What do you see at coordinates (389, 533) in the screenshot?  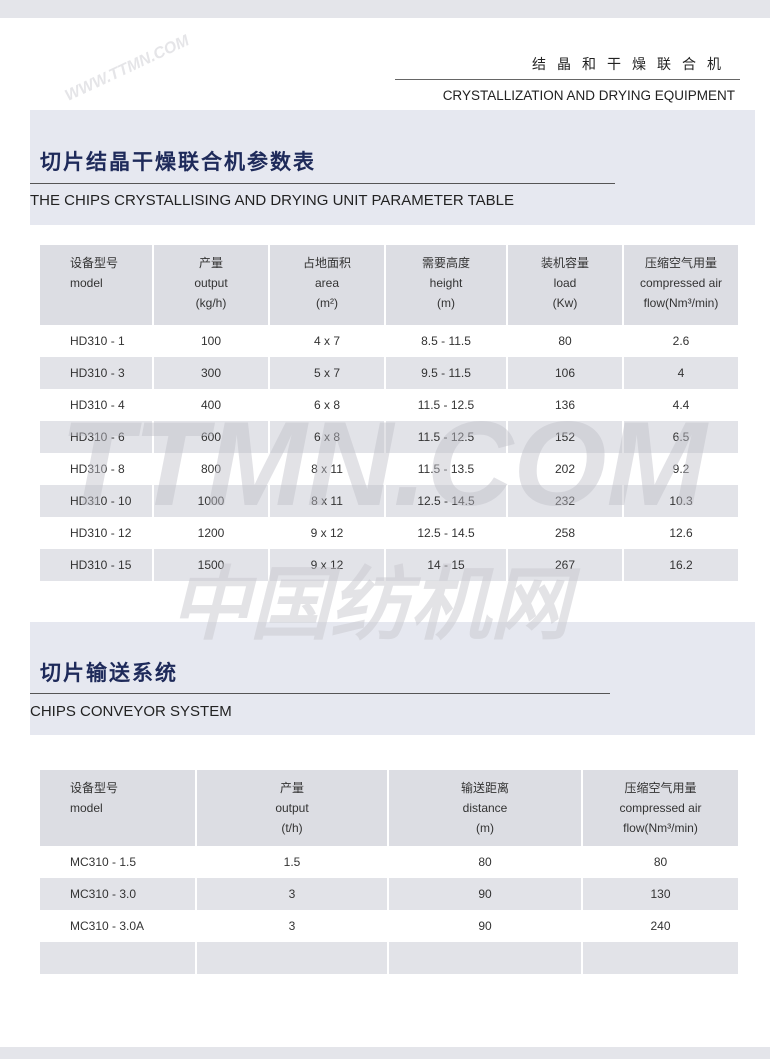 I see `table-row: HD310 - 12 1200 9 x 12 12.5 - 14.5 258 12.6` at bounding box center [389, 533].